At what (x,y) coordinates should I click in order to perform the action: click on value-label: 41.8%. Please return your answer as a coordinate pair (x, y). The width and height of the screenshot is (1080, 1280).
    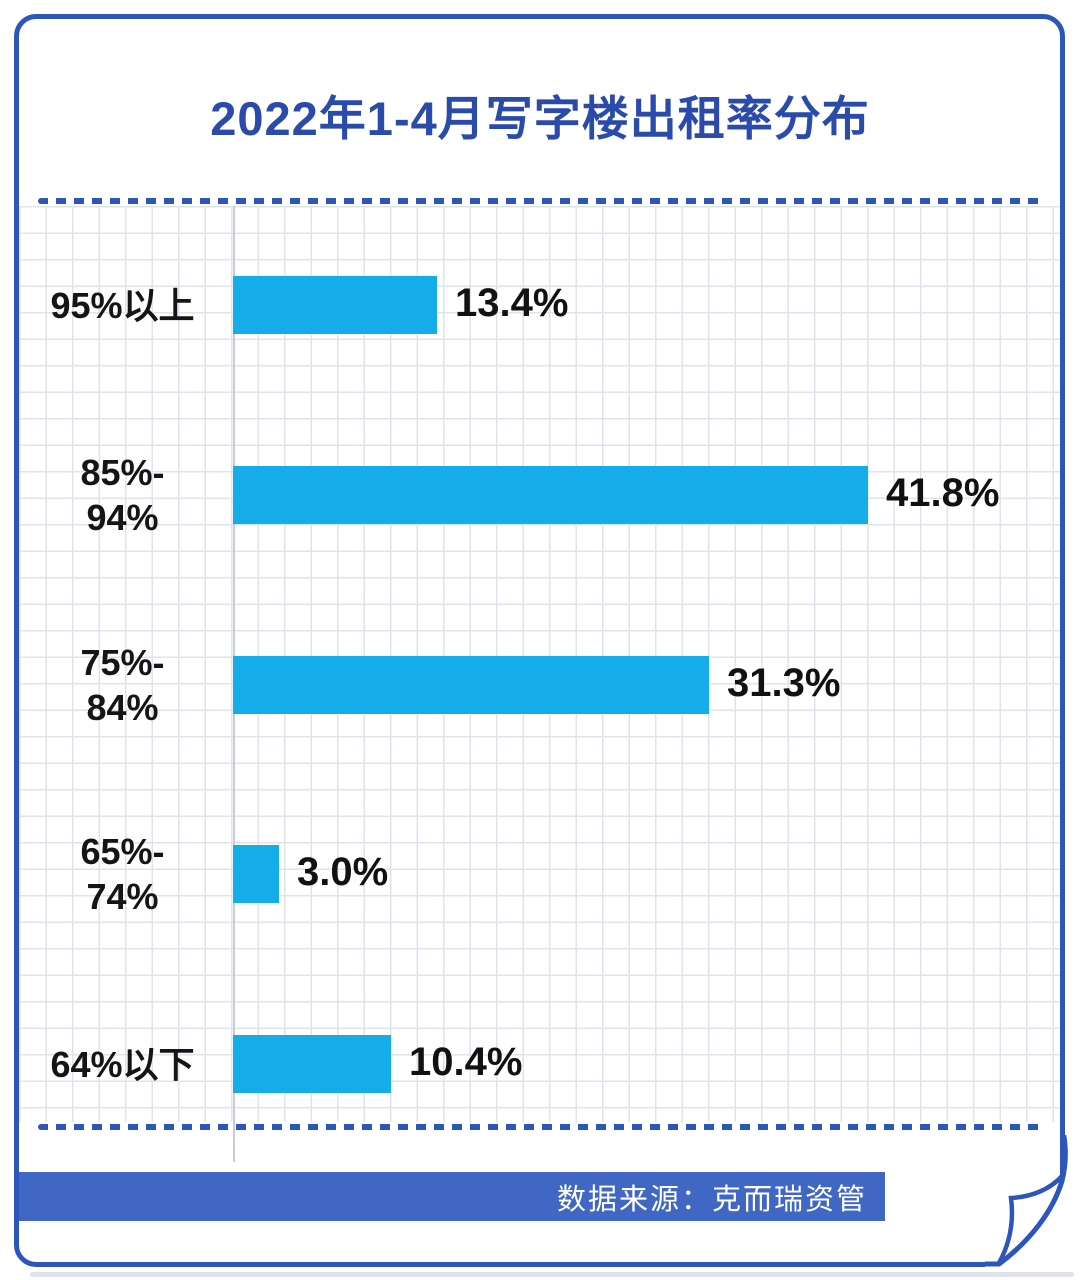
    Looking at the image, I should click on (943, 492).